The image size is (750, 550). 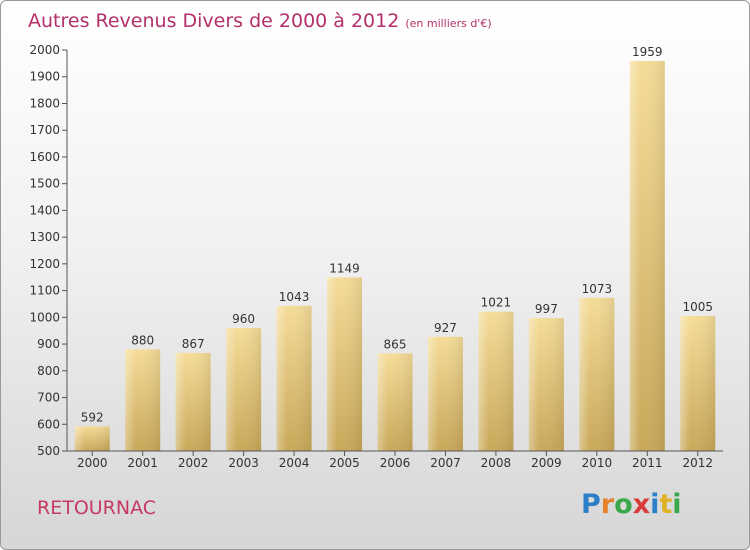 What do you see at coordinates (48, 398) in the screenshot?
I see `y-tick-label: 700` at bounding box center [48, 398].